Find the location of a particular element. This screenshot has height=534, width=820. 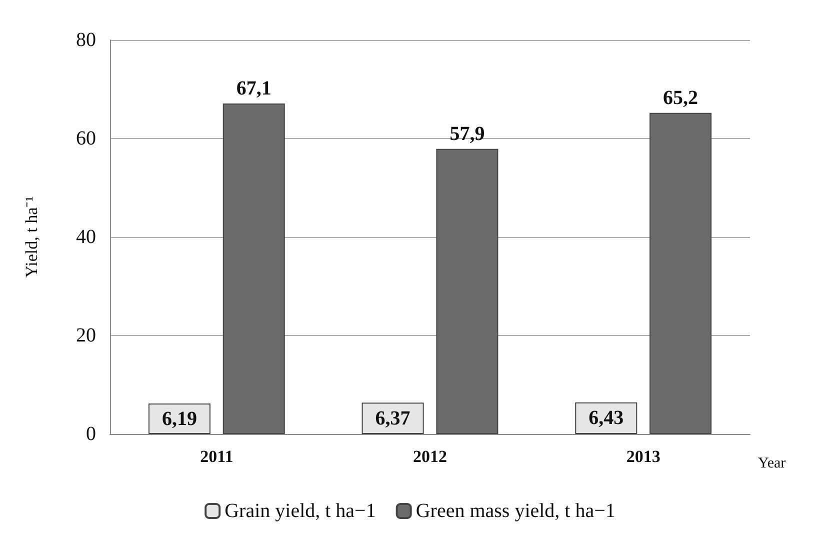

data-label: 6,43 is located at coordinates (606, 418).